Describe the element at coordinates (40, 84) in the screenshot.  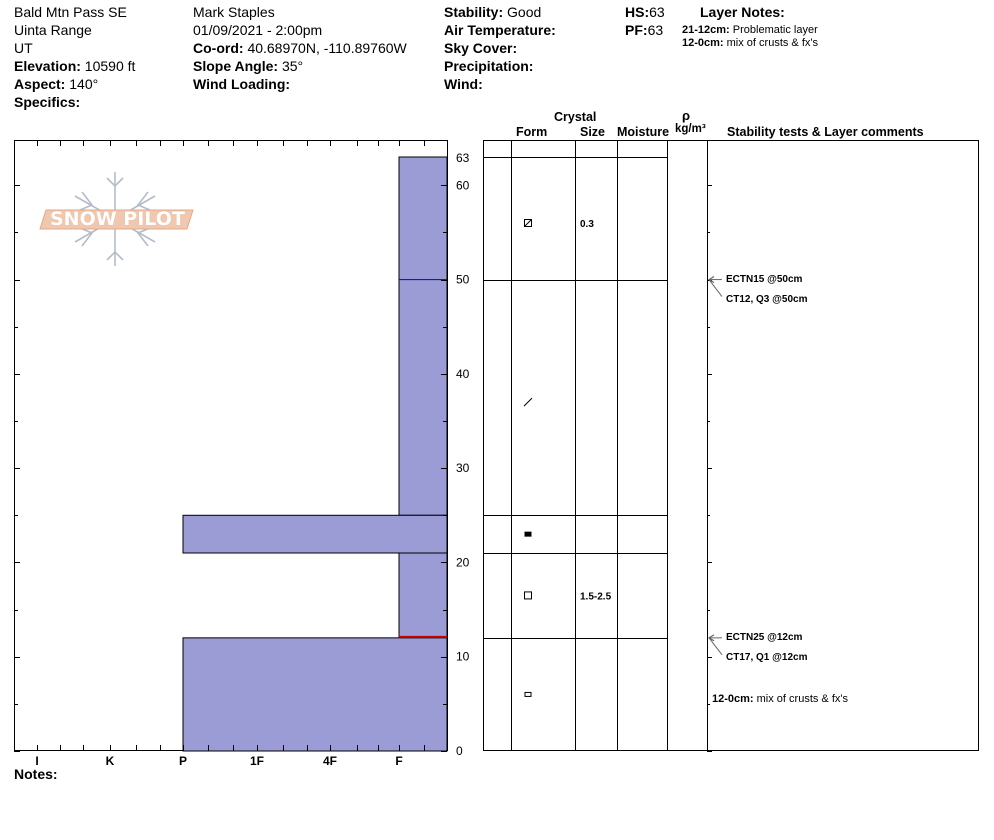
I see `aspect-label: Aspect:` at that location.